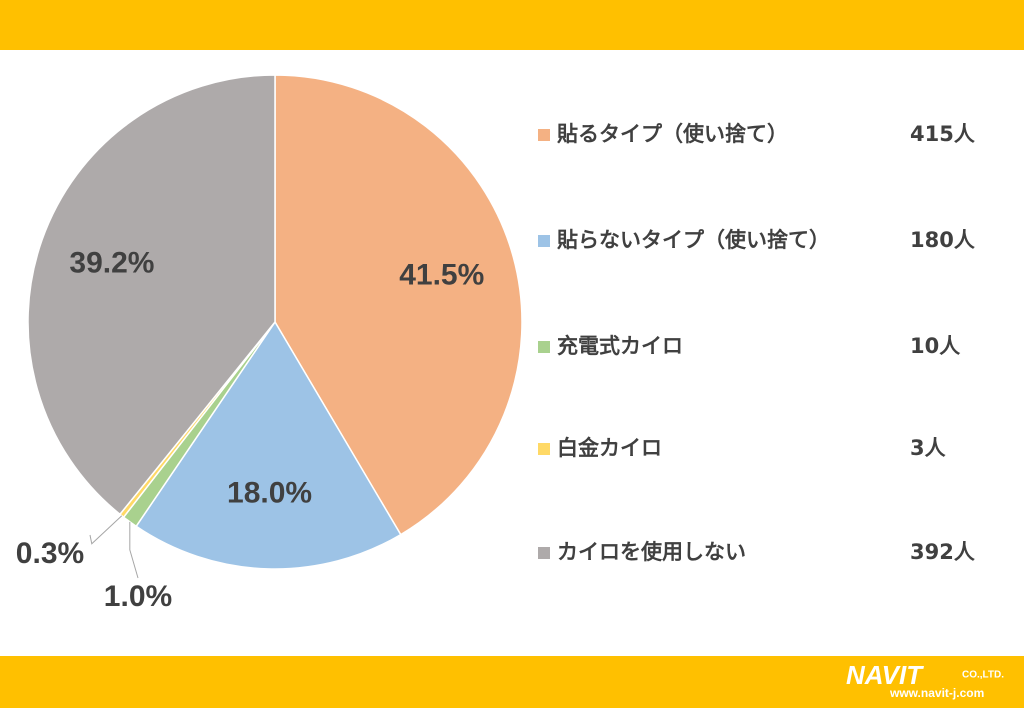 Image resolution: width=1024 pixels, height=708 pixels. Describe the element at coordinates (942, 134) in the screenshot. I see `legend-count: 415人` at that location.